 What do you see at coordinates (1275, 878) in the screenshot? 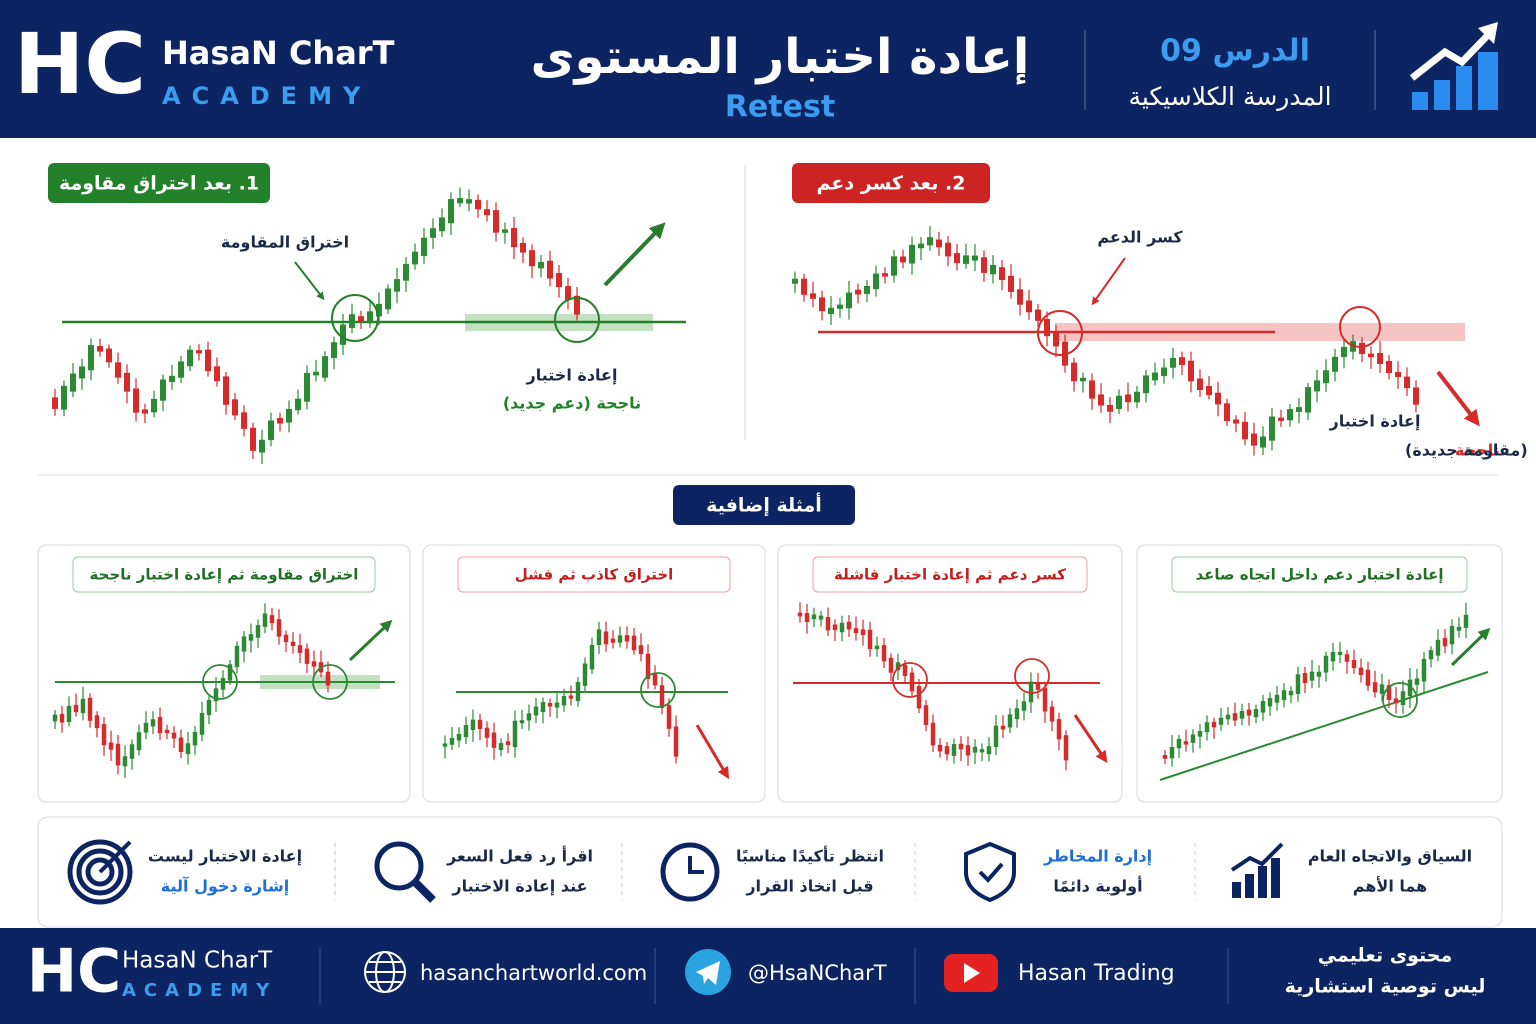
I see `bar` at bounding box center [1275, 878].